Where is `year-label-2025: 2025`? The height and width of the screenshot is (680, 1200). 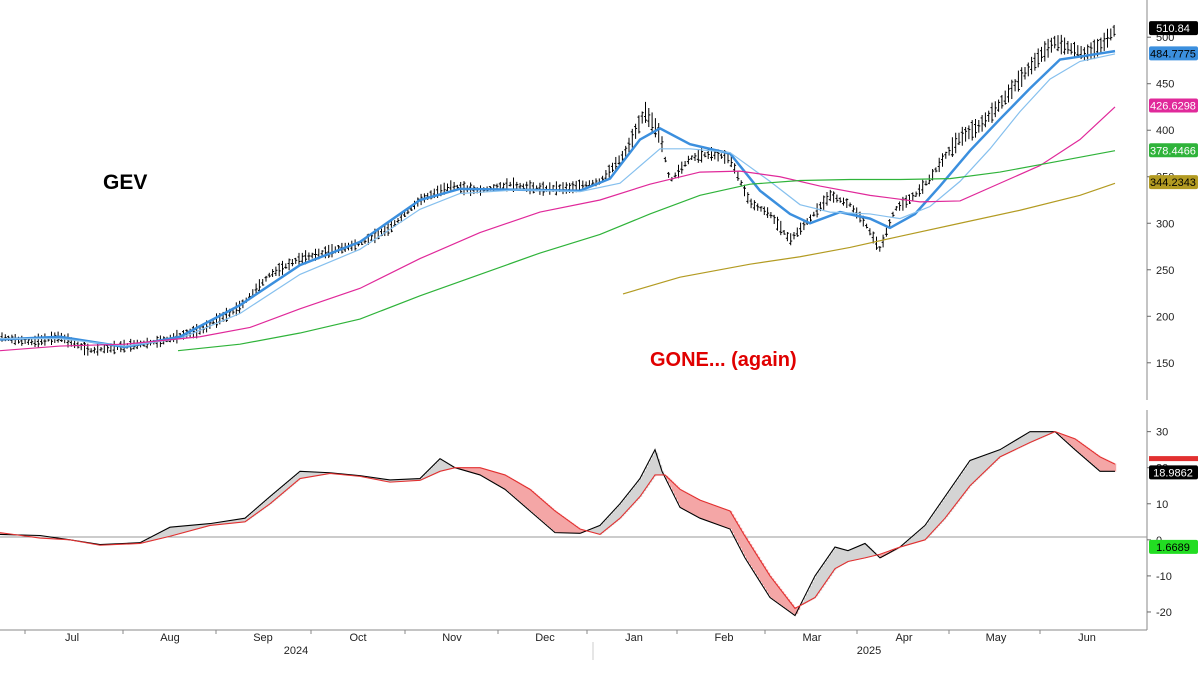 year-label-2025: 2025 is located at coordinates (869, 651).